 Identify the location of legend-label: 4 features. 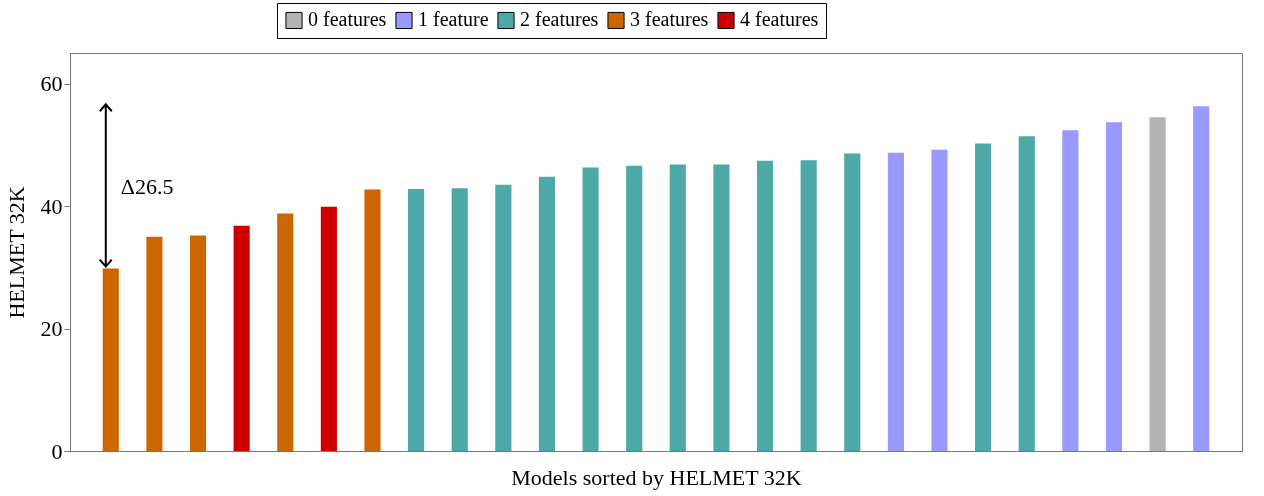
(779, 19).